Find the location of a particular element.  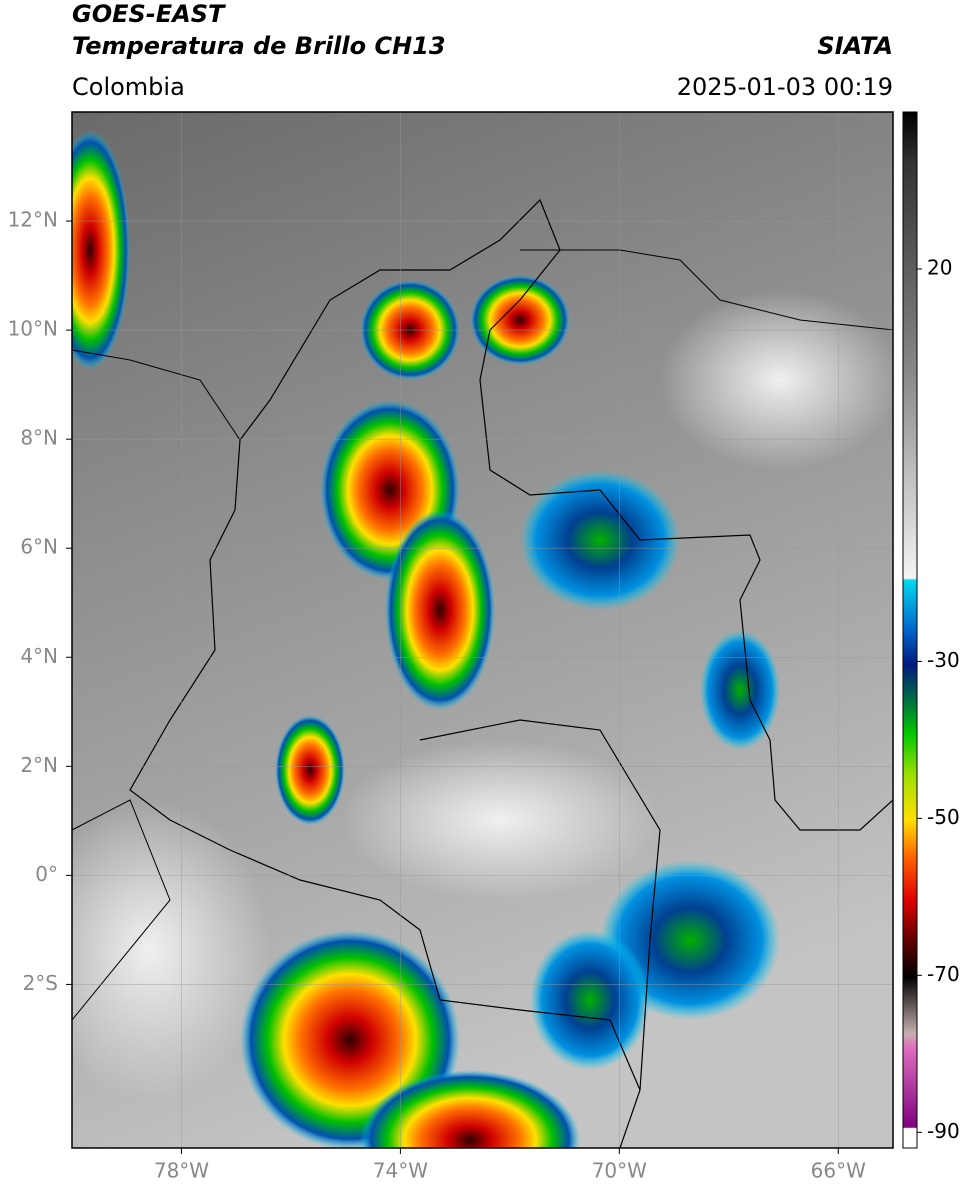

lon-label: 74°W is located at coordinates (400, 1171).